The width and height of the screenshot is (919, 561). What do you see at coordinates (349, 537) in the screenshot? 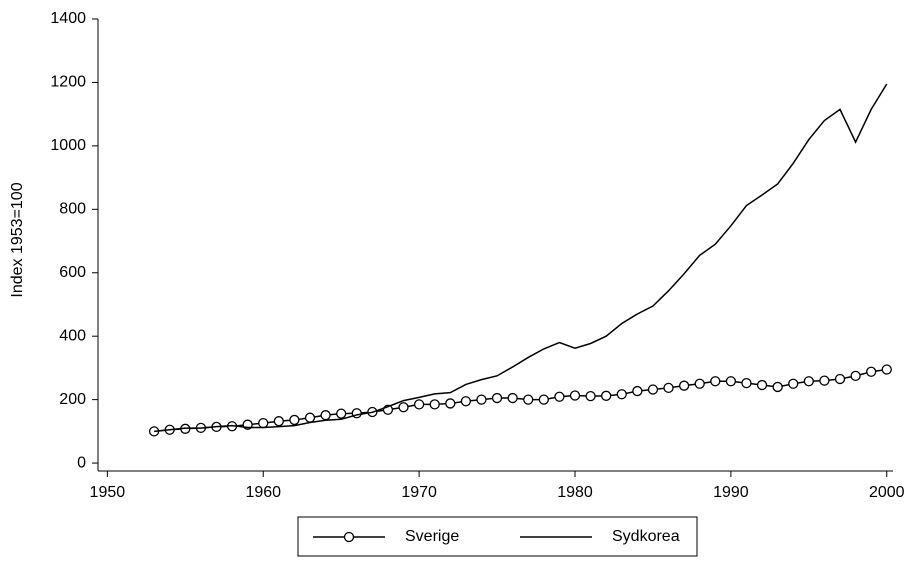
I see `legend-marker` at bounding box center [349, 537].